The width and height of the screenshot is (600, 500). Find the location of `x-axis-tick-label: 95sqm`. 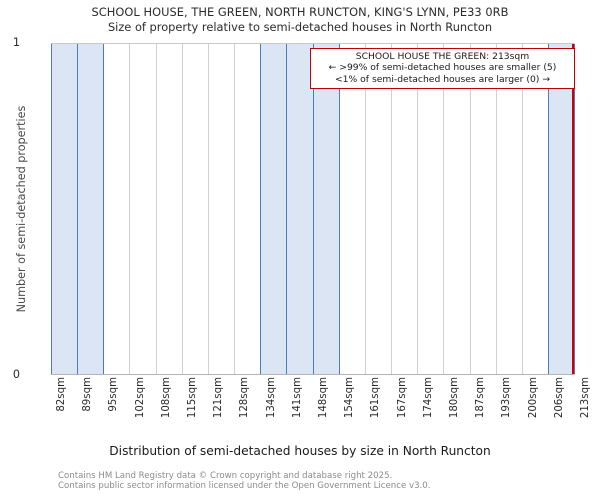

x-axis-tick-label: 95sqm is located at coordinates (114, 394).